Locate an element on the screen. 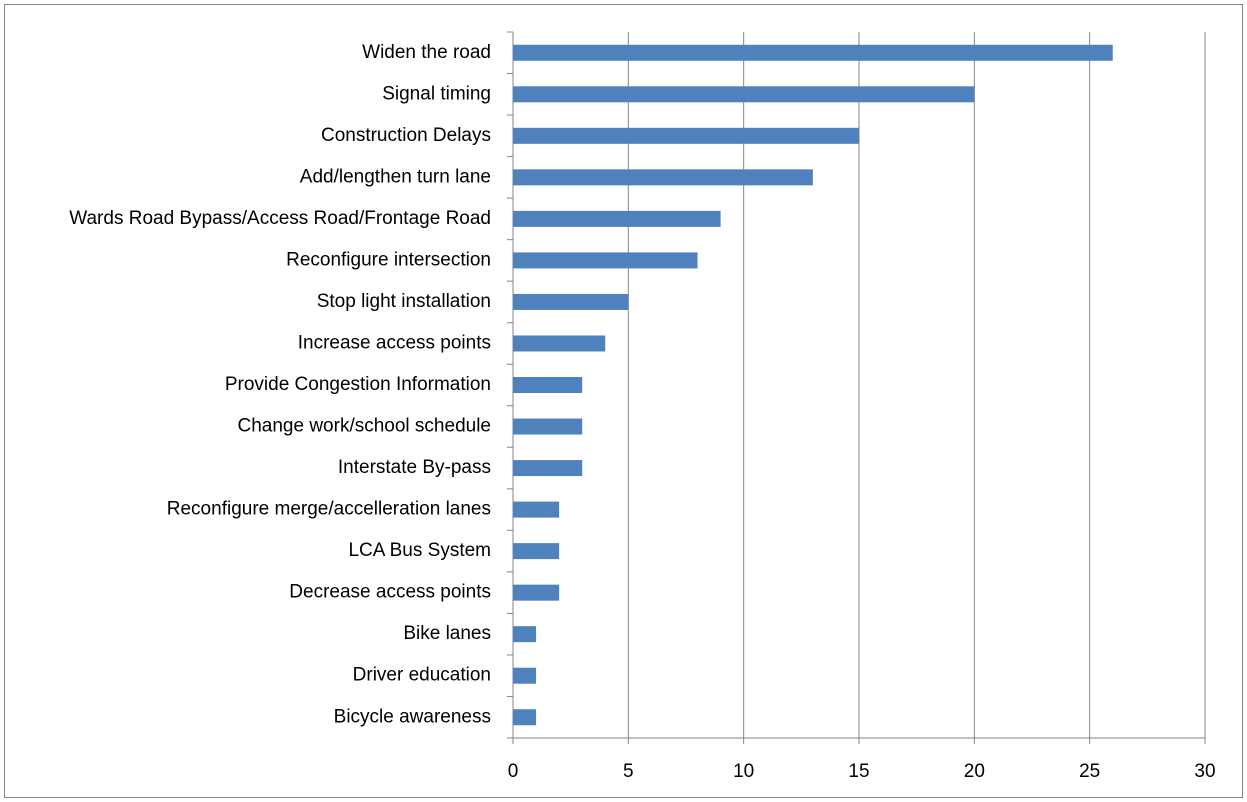  x-tick-label: 5 is located at coordinates (628, 771).